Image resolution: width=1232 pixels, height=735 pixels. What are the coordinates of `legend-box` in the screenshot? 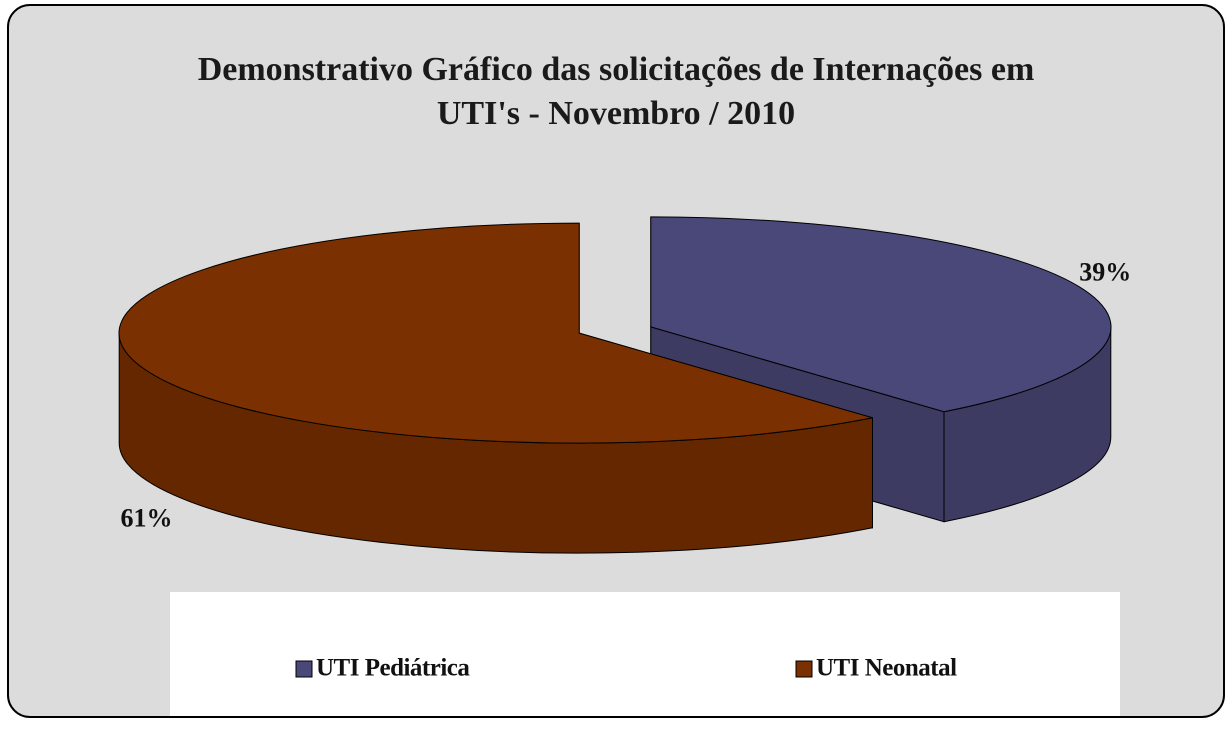 It's located at (645, 654).